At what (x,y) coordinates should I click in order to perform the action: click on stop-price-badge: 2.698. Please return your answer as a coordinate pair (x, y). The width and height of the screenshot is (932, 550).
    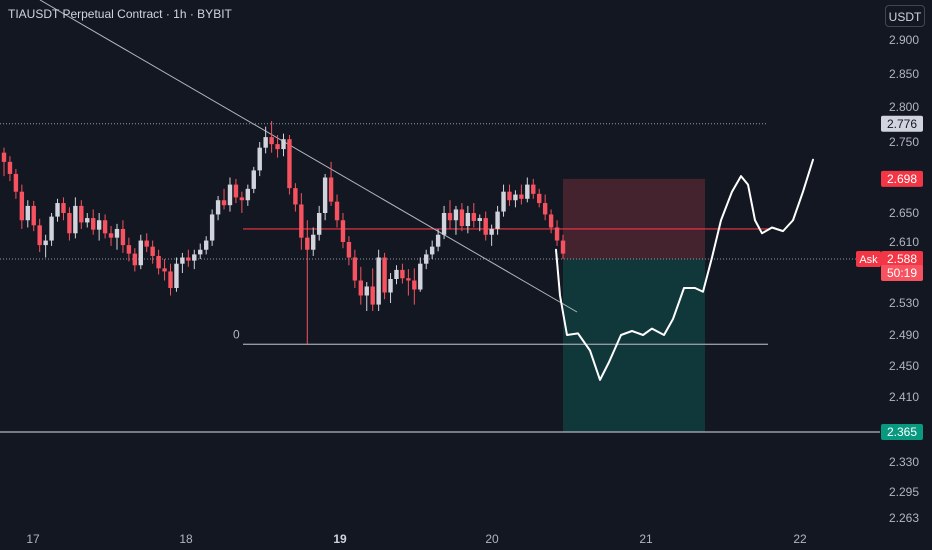
    Looking at the image, I should click on (902, 178).